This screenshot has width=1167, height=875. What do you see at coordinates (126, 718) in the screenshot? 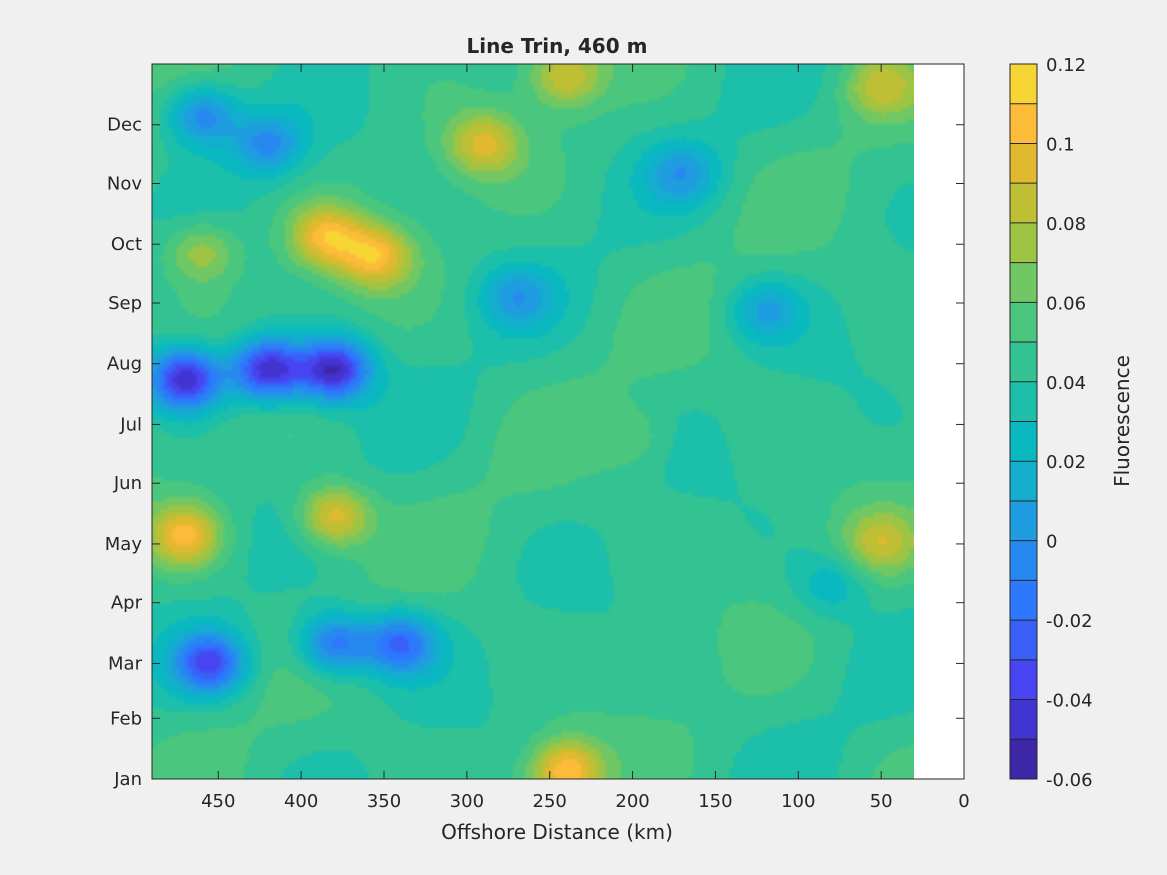
I see `y-tick-label: Feb` at bounding box center [126, 718].